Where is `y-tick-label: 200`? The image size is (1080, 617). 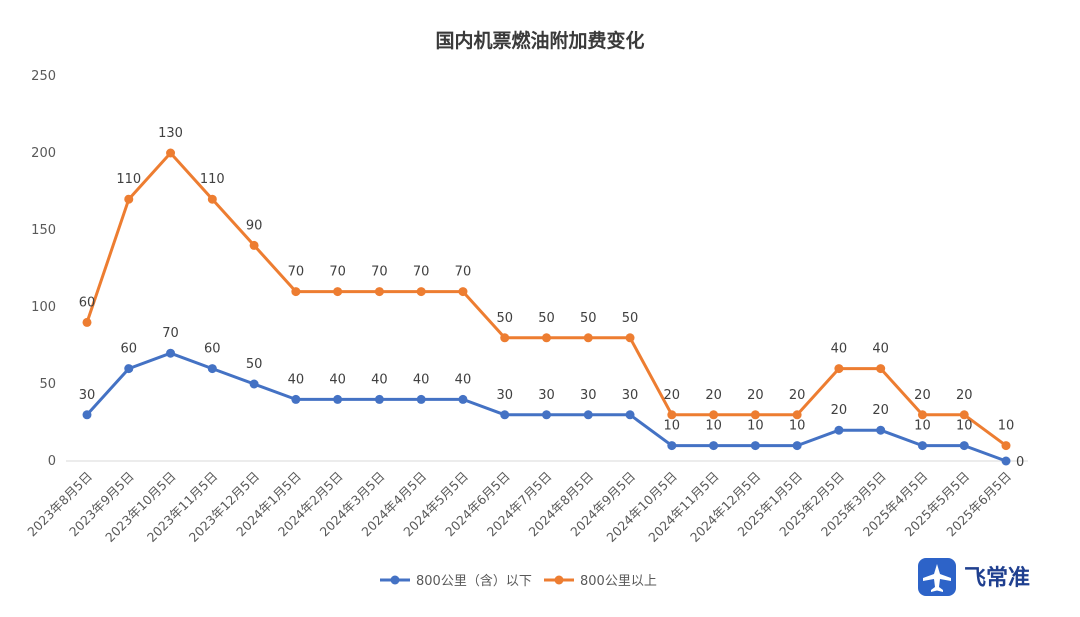
y-tick-label: 200 is located at coordinates (43, 153).